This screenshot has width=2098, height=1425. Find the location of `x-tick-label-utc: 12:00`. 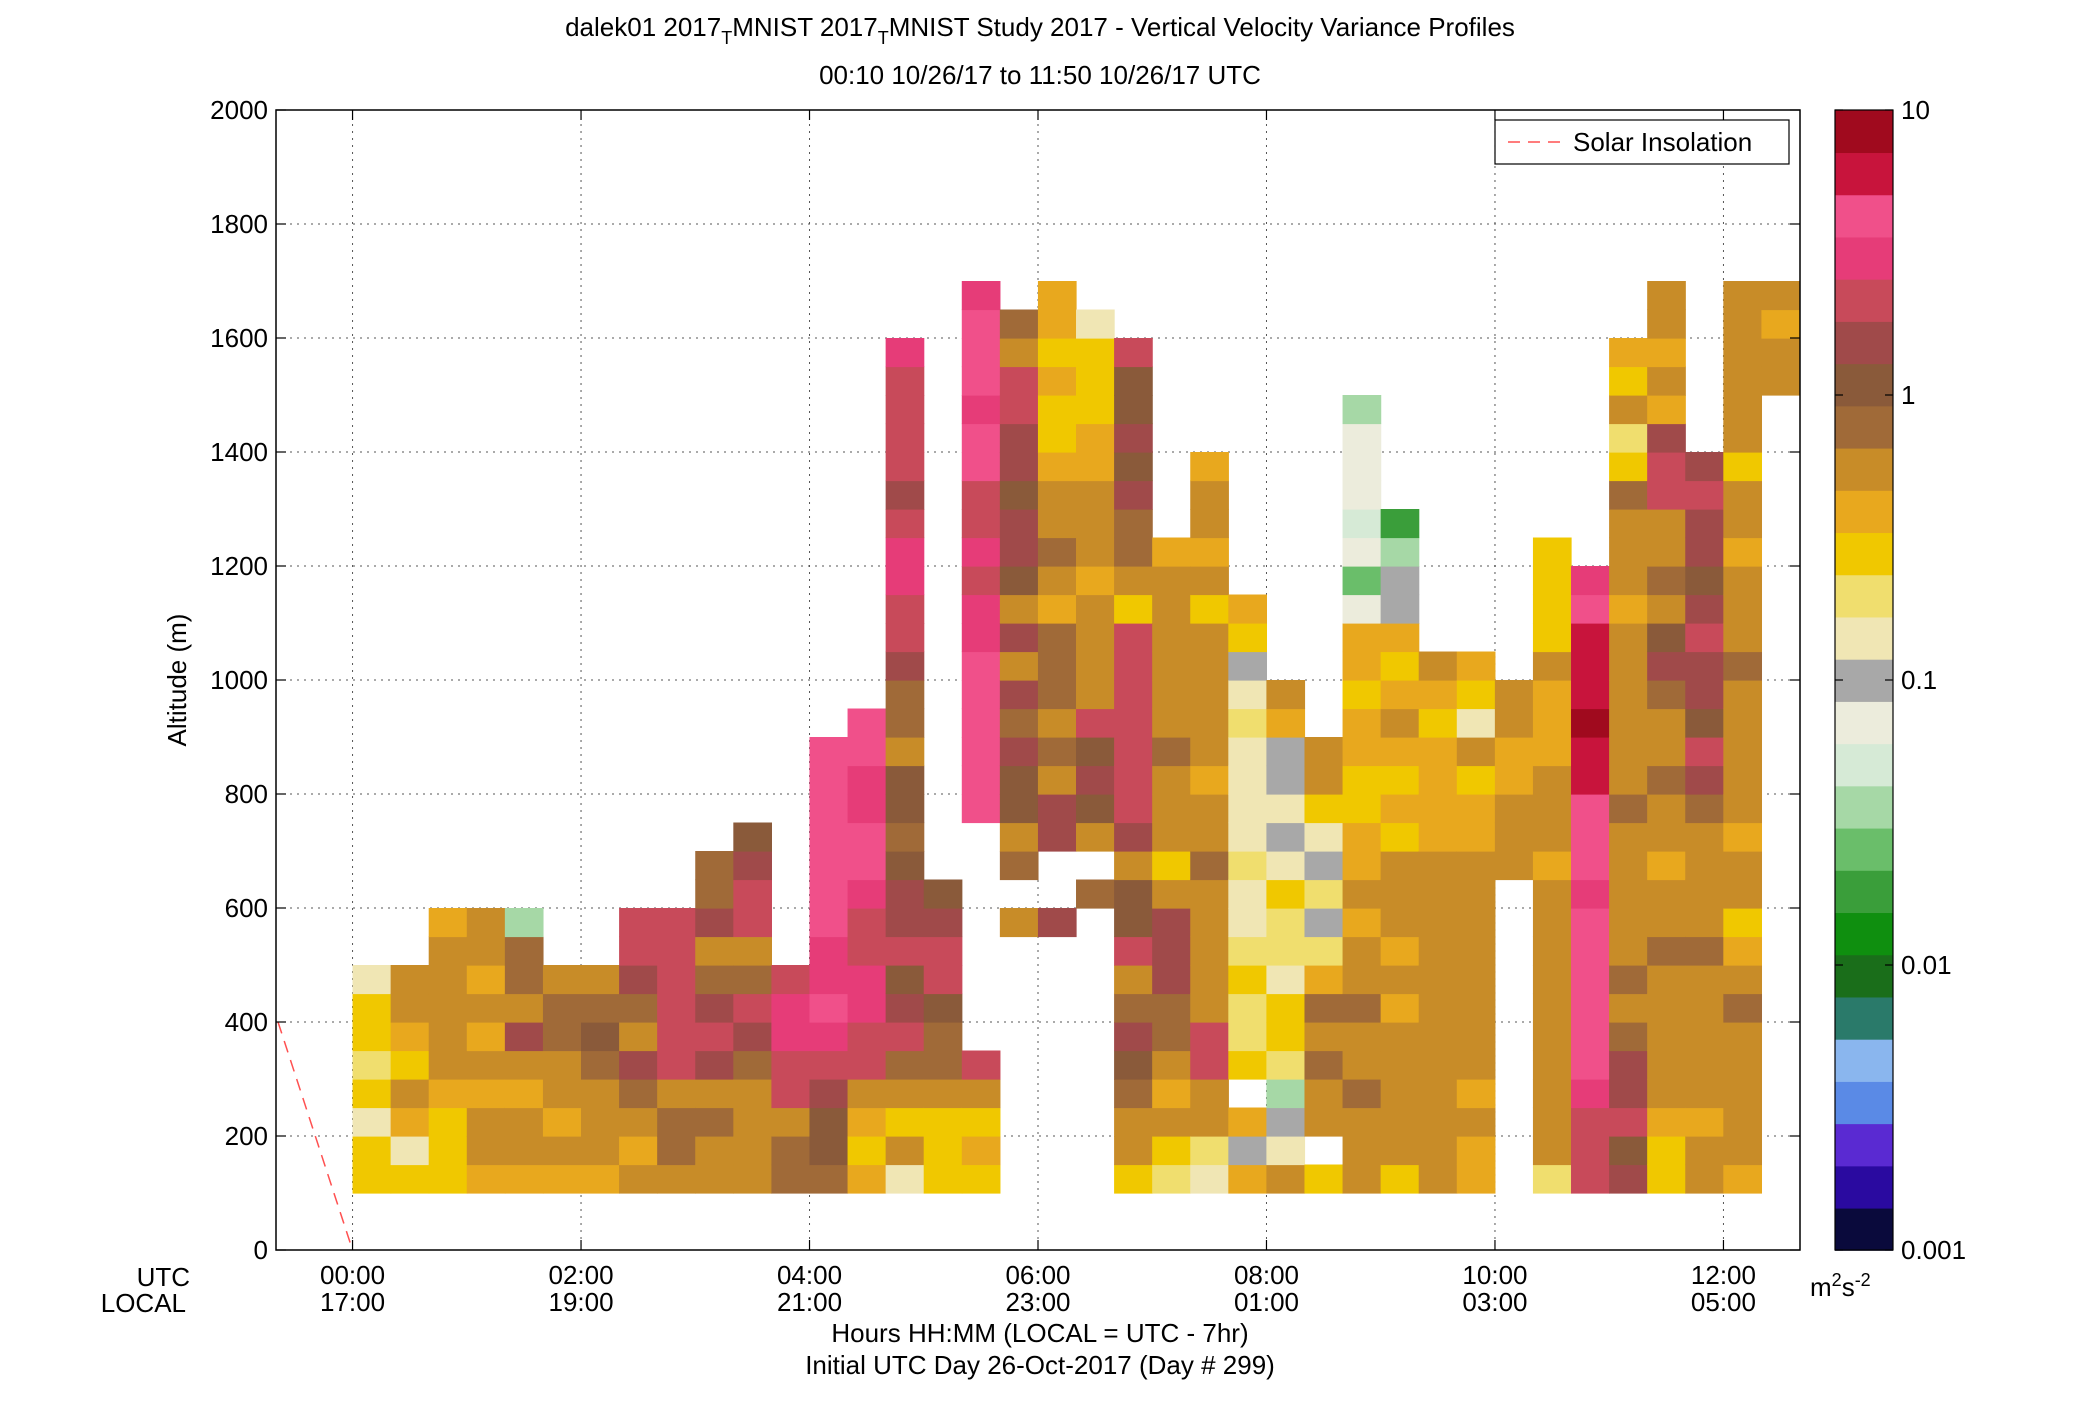

x-tick-label-utc: 12:00 is located at coordinates (1723, 1275).